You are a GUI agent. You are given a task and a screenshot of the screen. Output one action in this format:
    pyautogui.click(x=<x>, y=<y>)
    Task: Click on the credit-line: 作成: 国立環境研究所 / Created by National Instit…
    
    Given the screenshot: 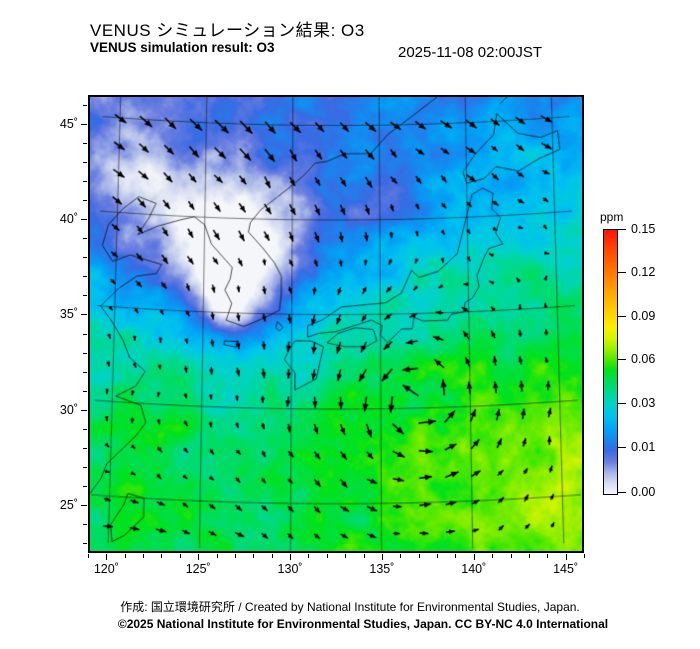 What is the action you would take?
    pyautogui.click(x=350, y=607)
    